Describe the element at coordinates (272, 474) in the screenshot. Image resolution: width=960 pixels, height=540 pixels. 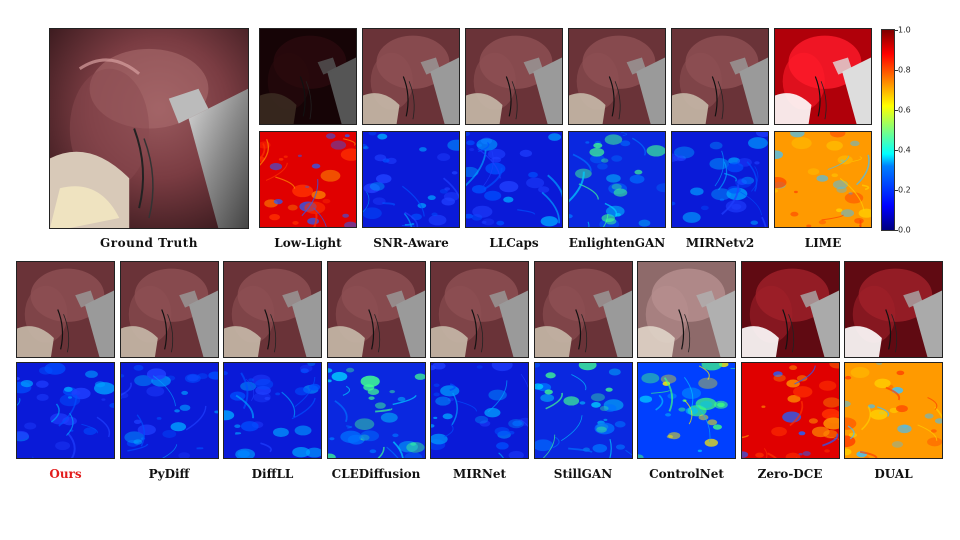
I see `caption-diffll: DiffLL` at that location.